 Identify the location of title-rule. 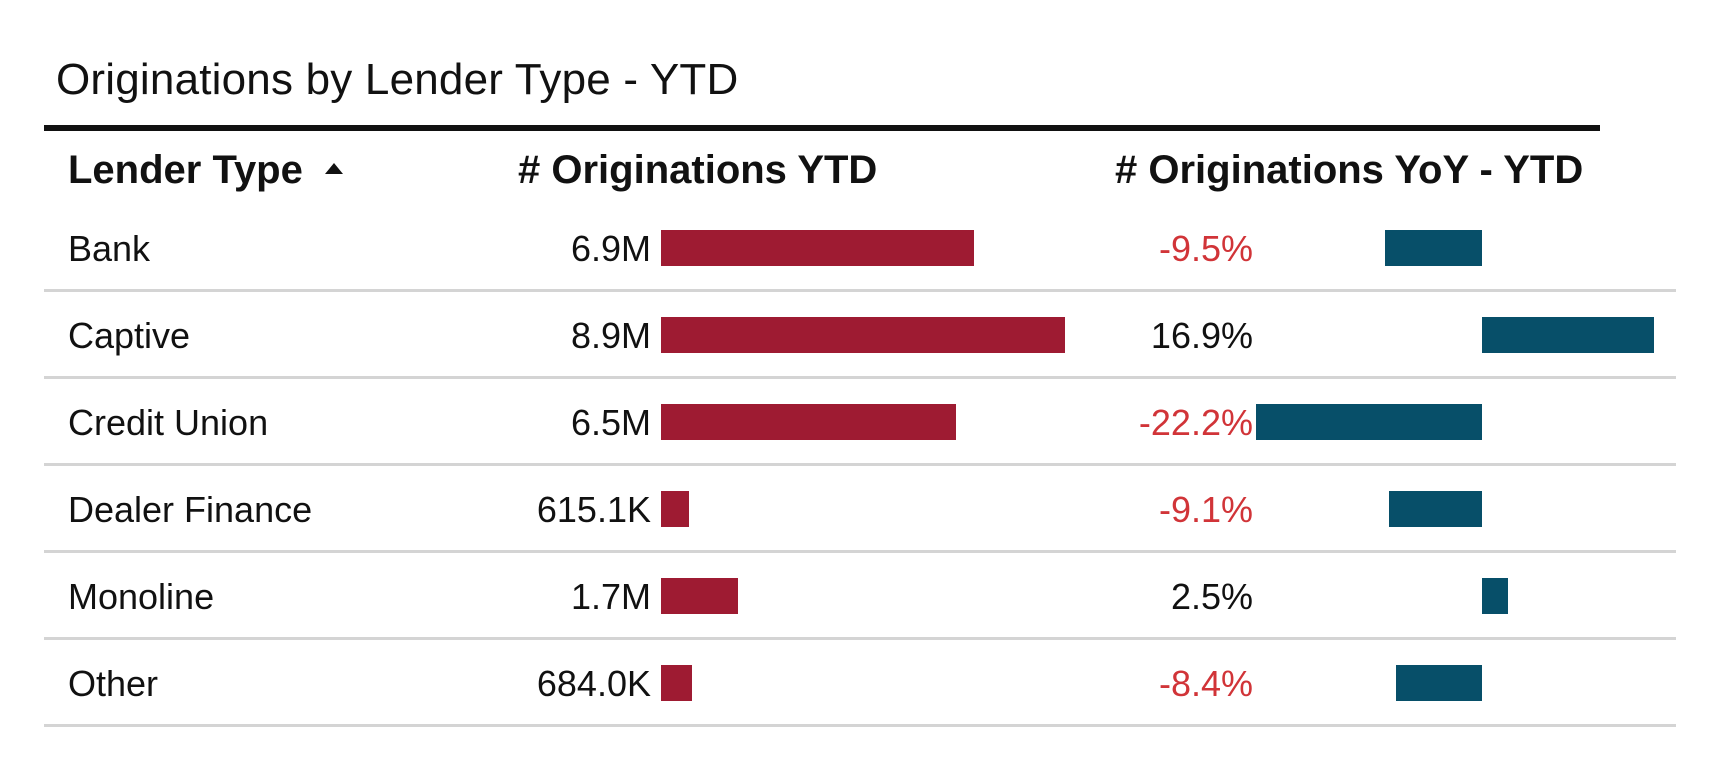
(822, 128).